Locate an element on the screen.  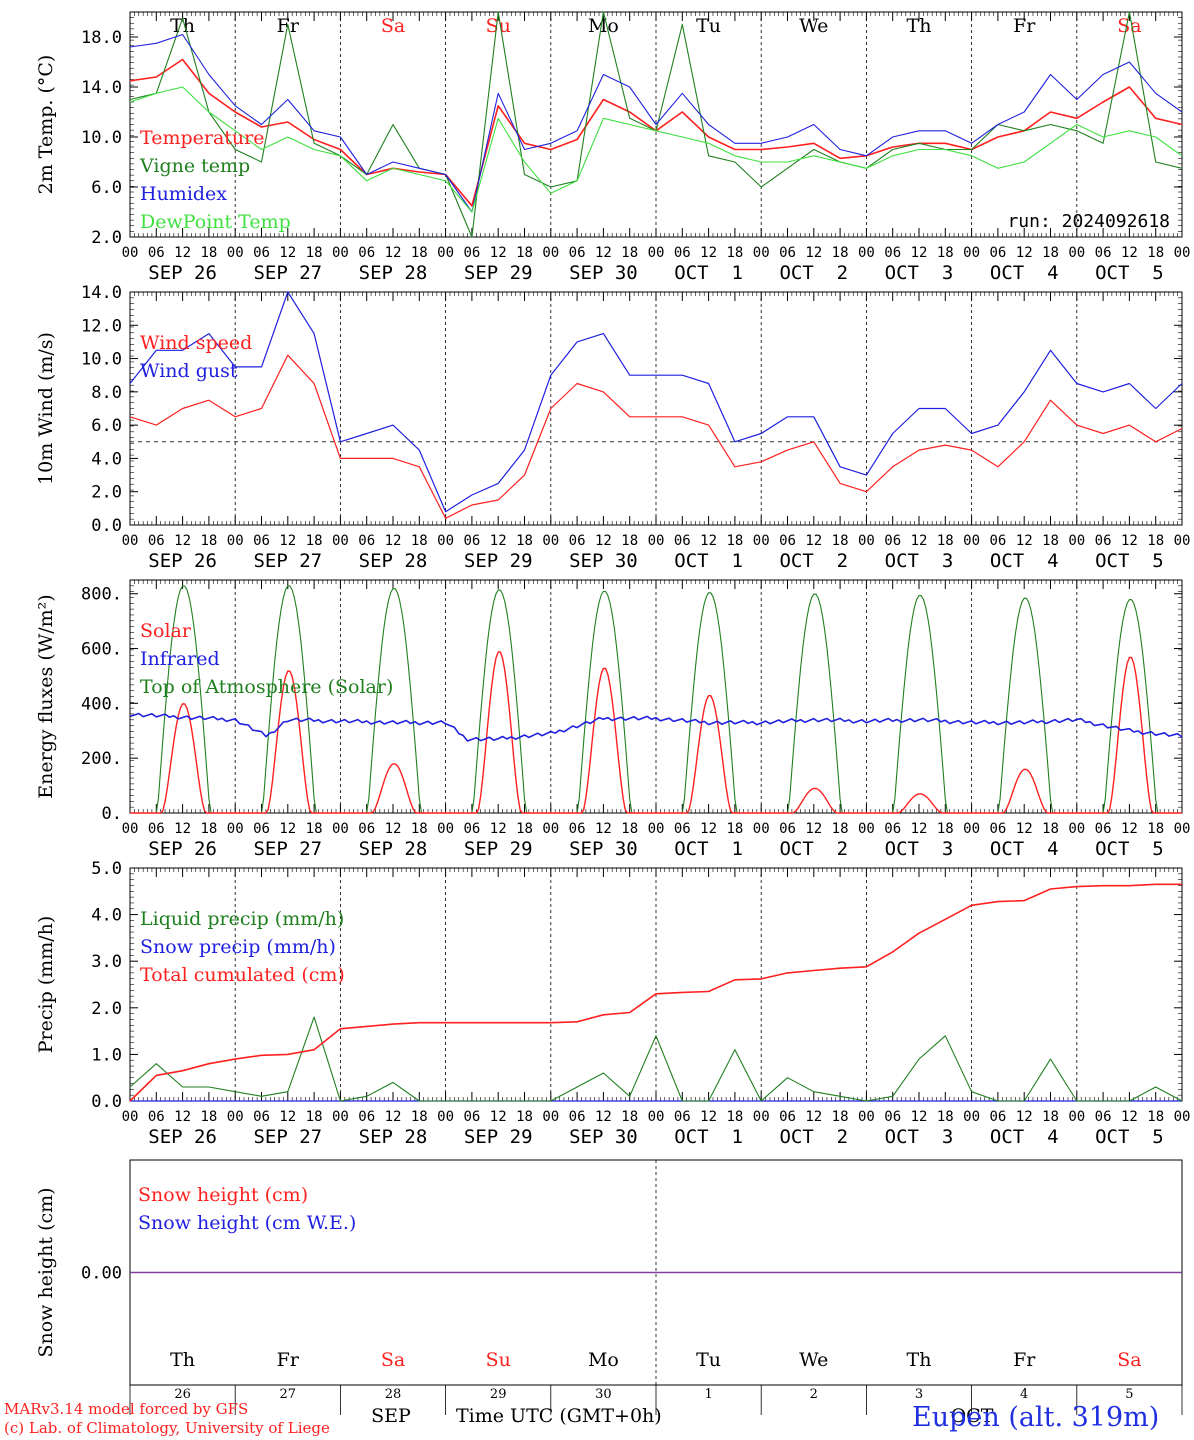
energy-date-label: SEP 28 is located at coordinates (393, 849).